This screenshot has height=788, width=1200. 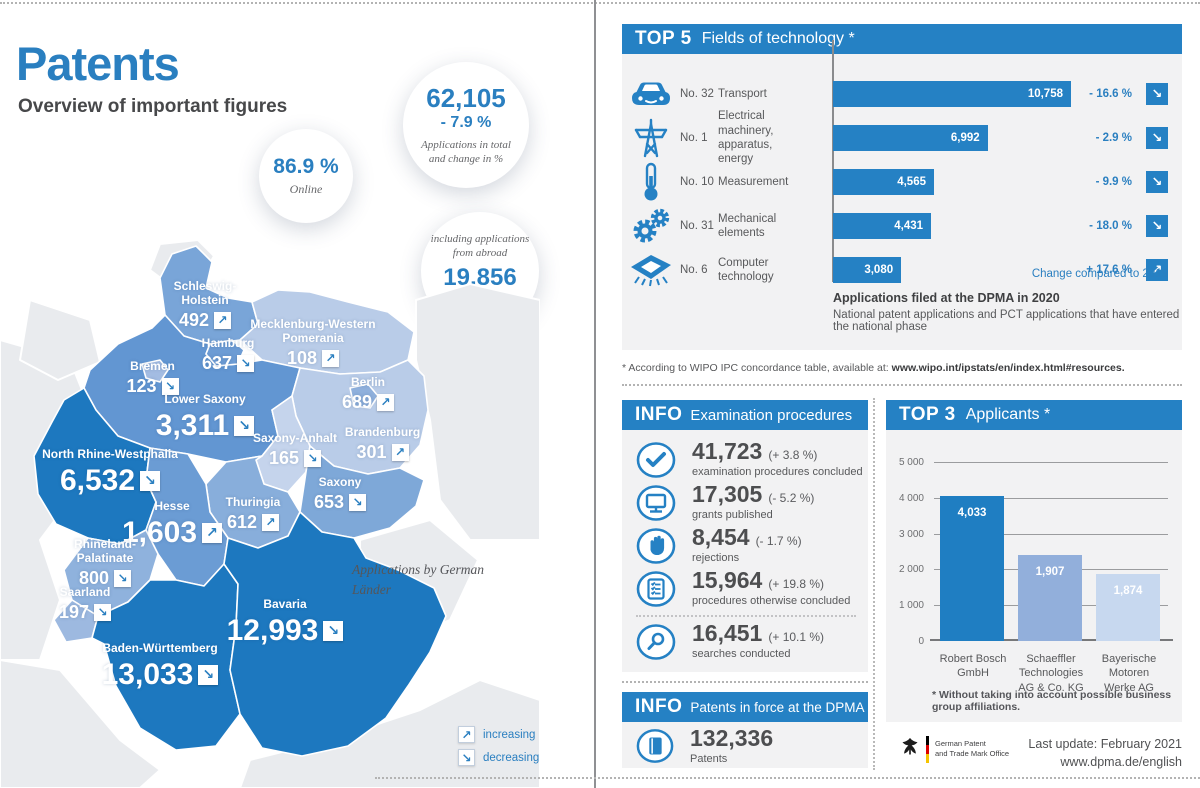 What do you see at coordinates (656, 642) in the screenshot?
I see `search-icon` at bounding box center [656, 642].